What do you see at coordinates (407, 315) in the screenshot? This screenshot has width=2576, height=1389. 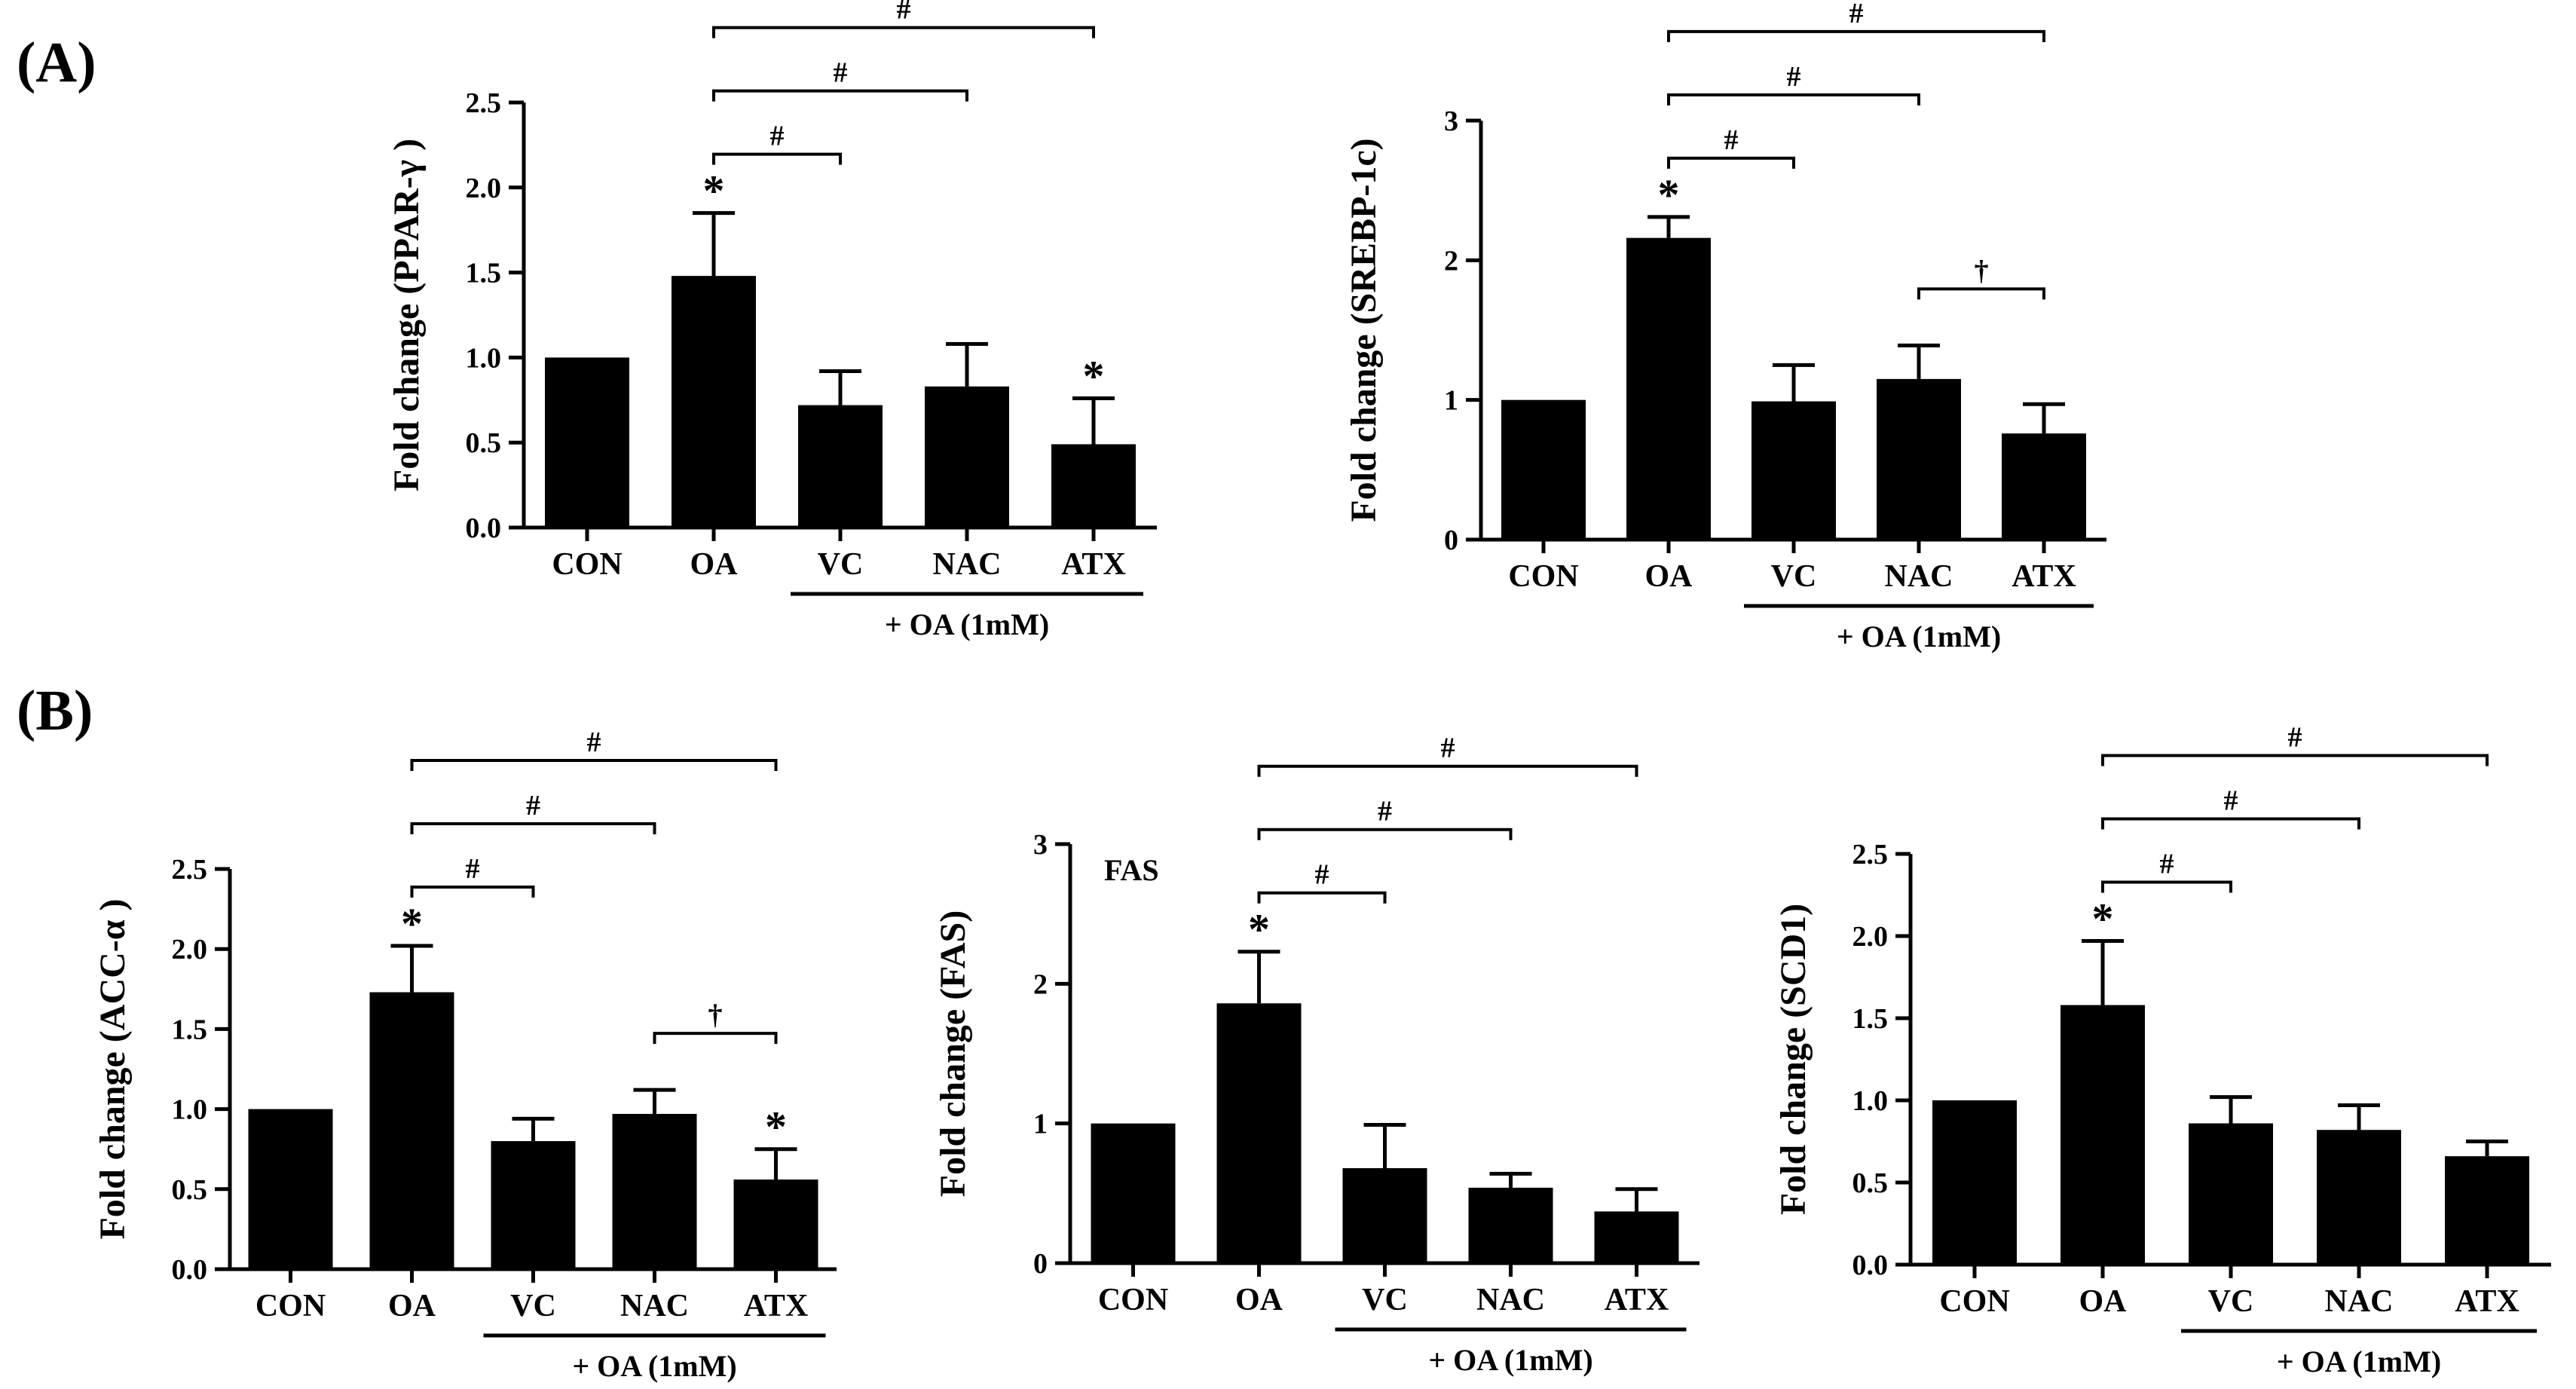 I see `y-axis-title: Fold change (PPAR-γ )` at bounding box center [407, 315].